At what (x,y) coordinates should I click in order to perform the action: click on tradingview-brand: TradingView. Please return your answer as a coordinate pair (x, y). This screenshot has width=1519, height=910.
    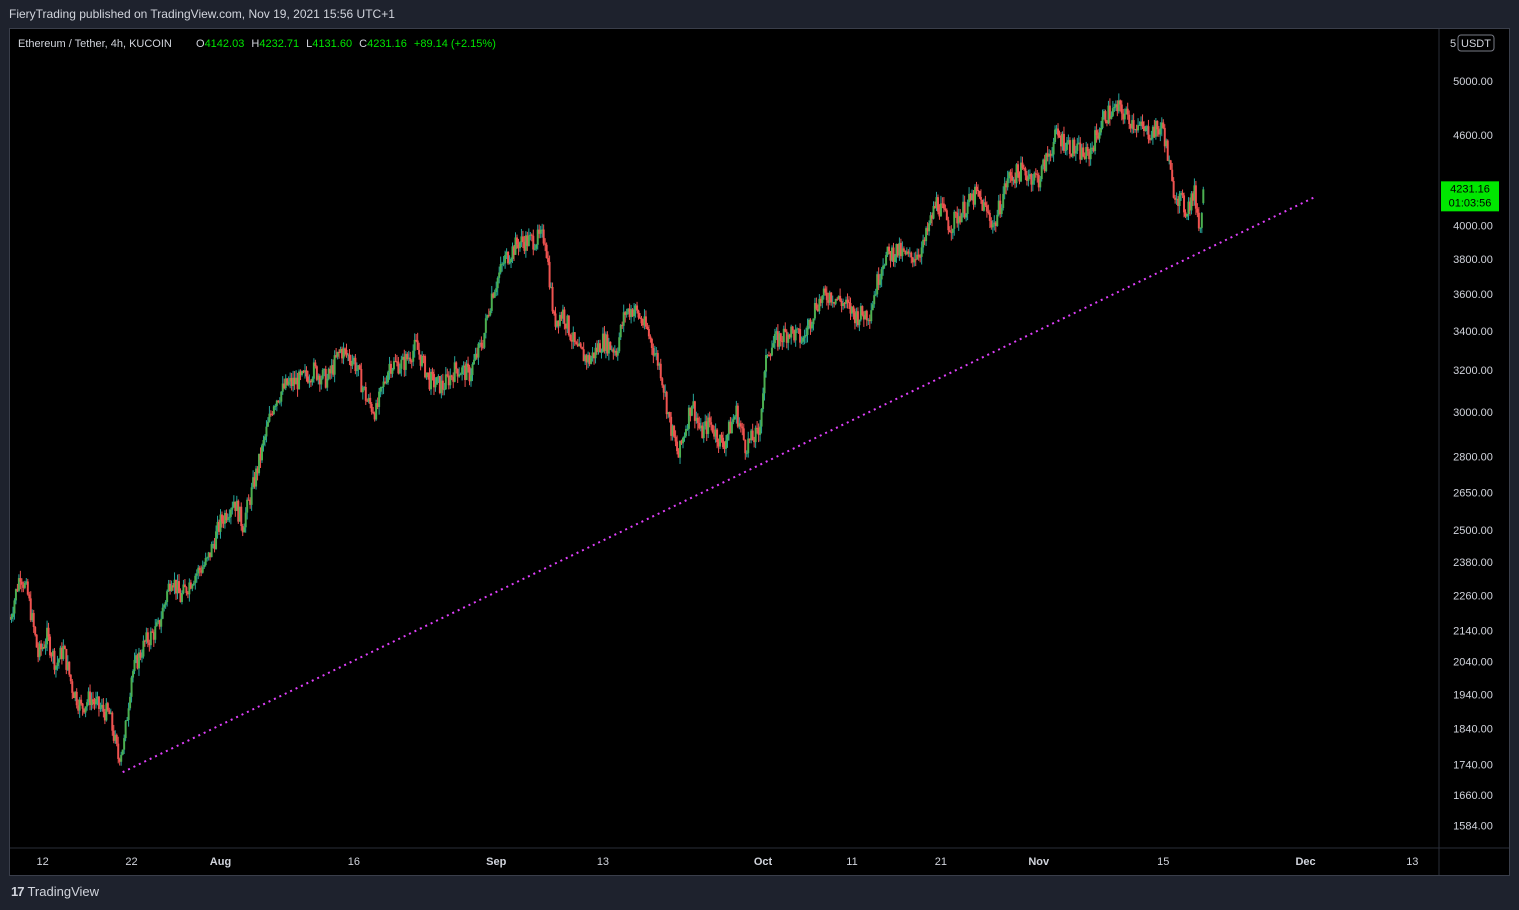
    Looking at the image, I should click on (63, 891).